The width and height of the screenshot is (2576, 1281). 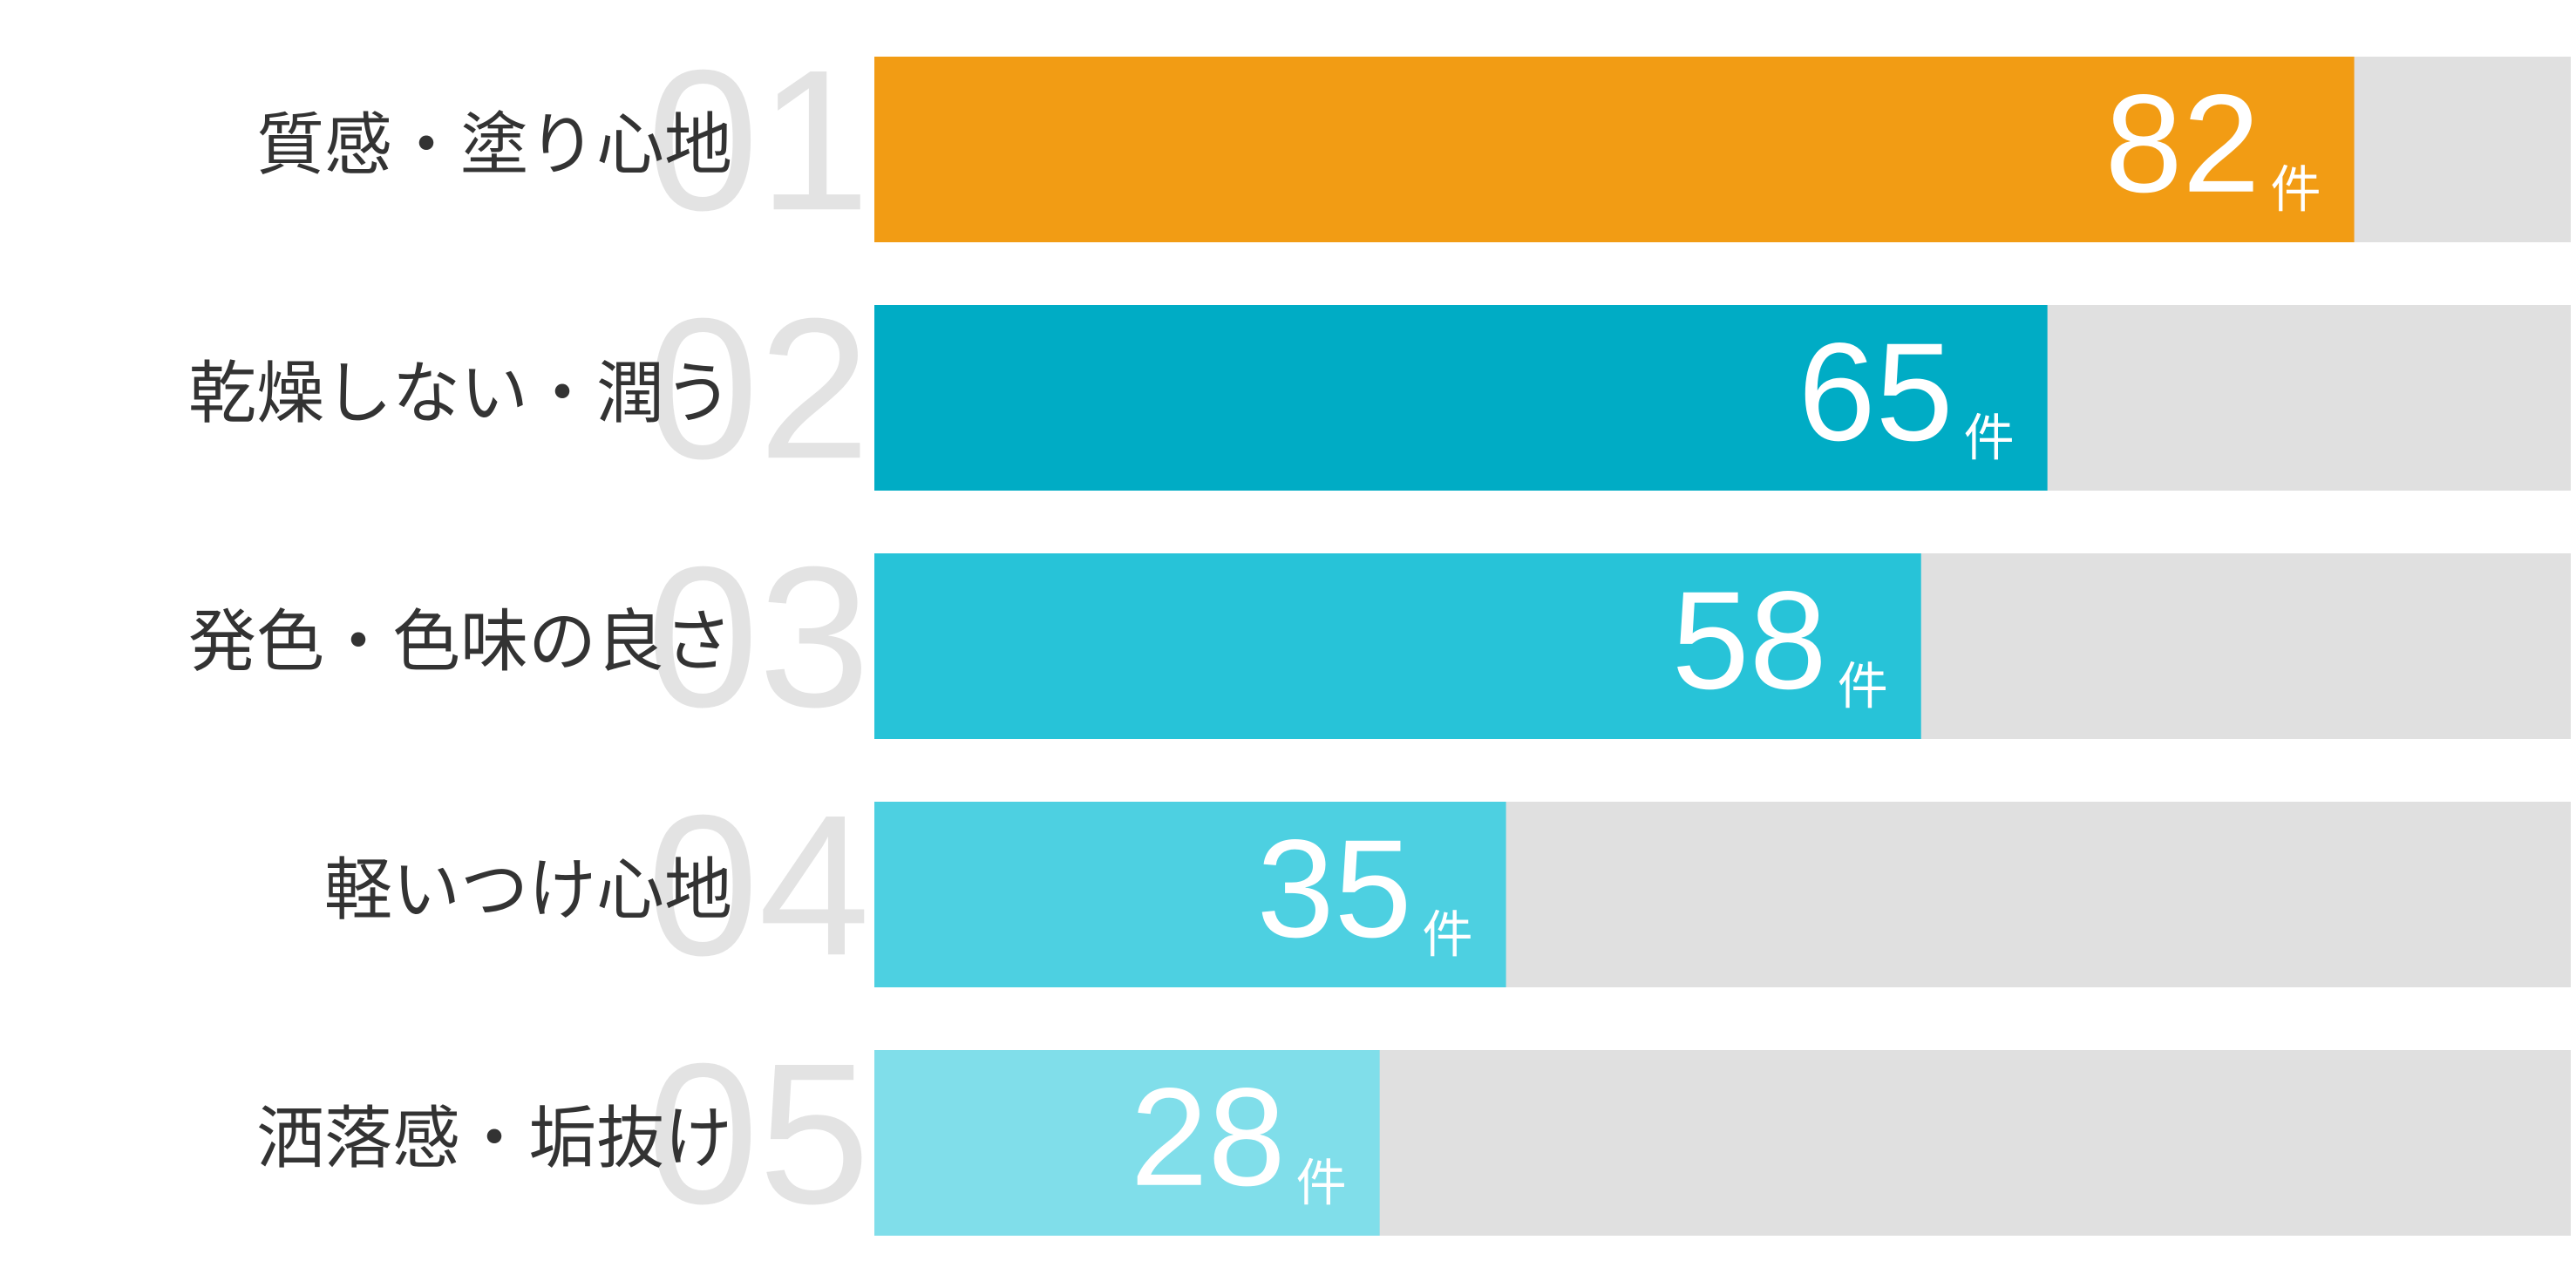 I want to click on category-label: 軽いつけ心地, so click(x=528, y=890).